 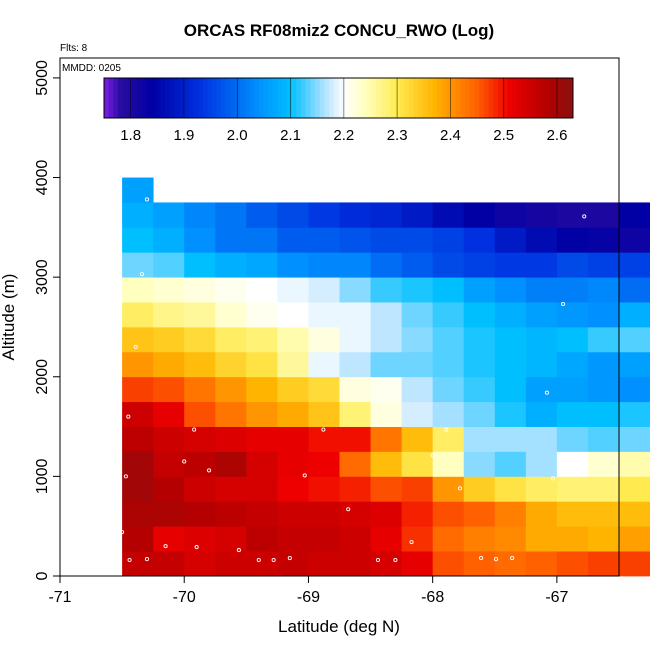 What do you see at coordinates (42, 377) in the screenshot?
I see `y-tick-label: 2000` at bounding box center [42, 377].